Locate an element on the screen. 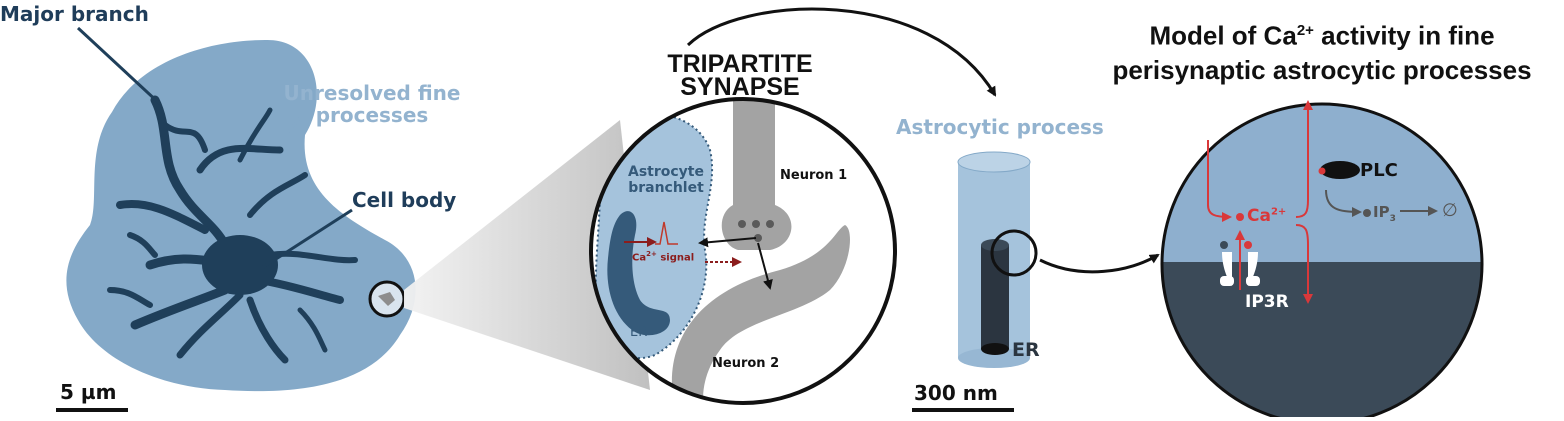  label-ip3: IP3 is located at coordinates (1384, 213).